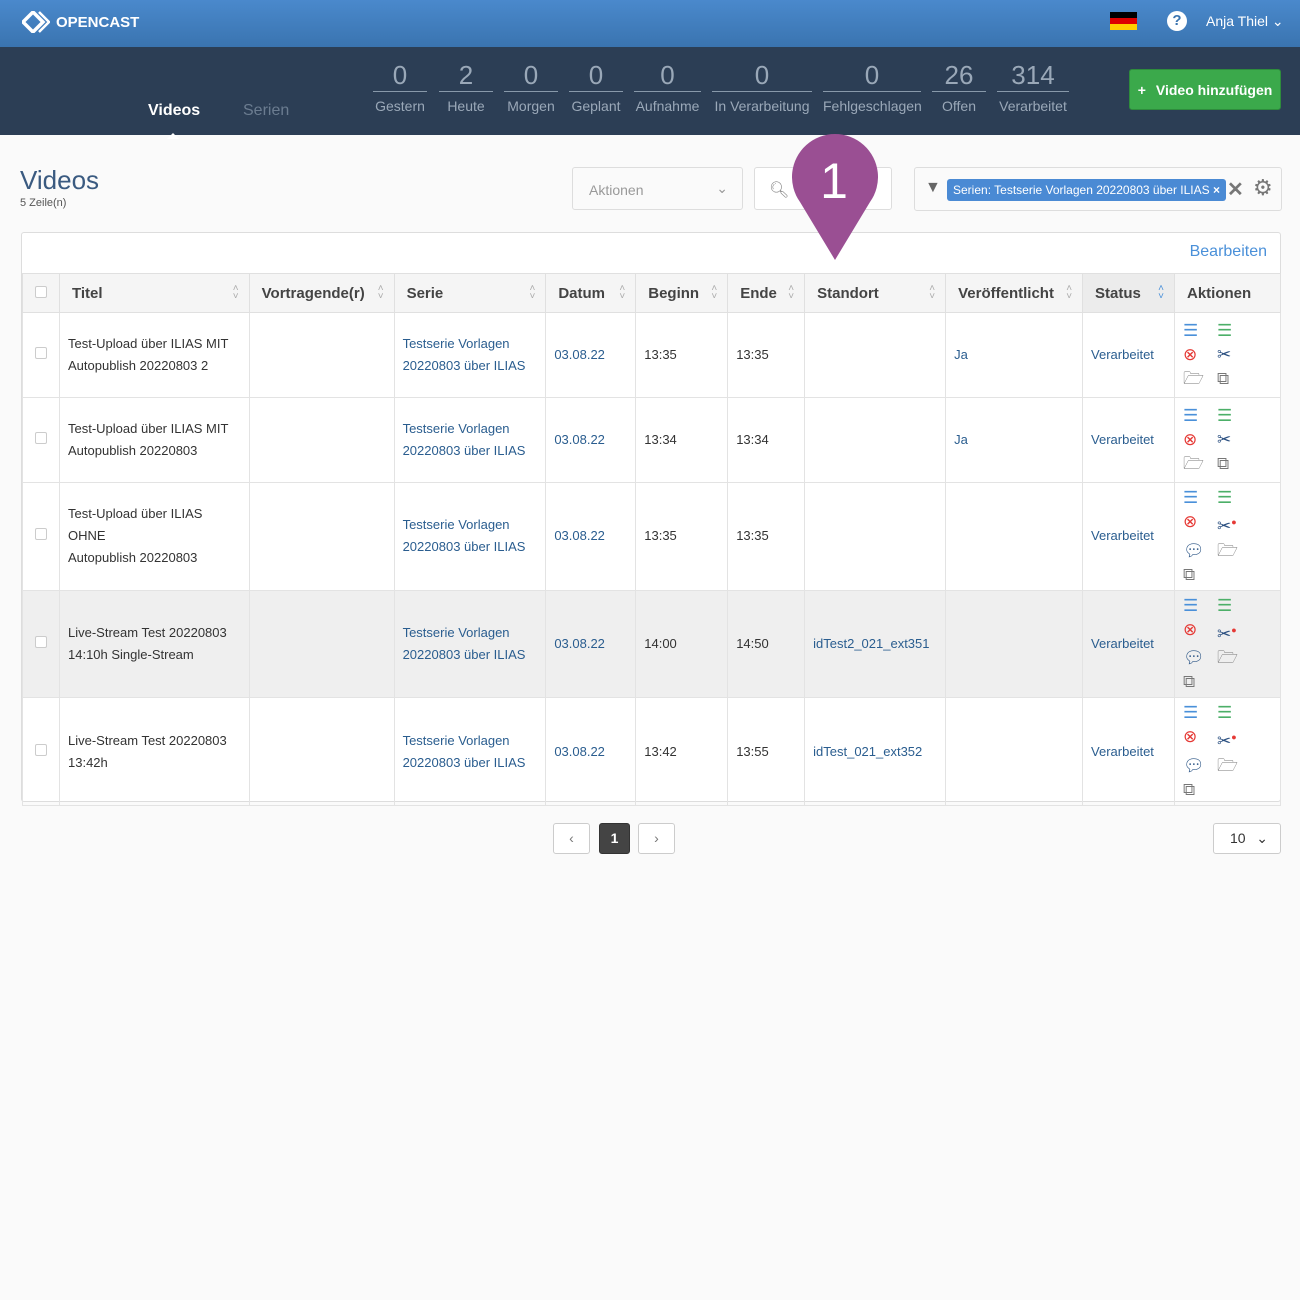  What do you see at coordinates (571, 838) in the screenshot?
I see `prev-page-button: ‹` at bounding box center [571, 838].